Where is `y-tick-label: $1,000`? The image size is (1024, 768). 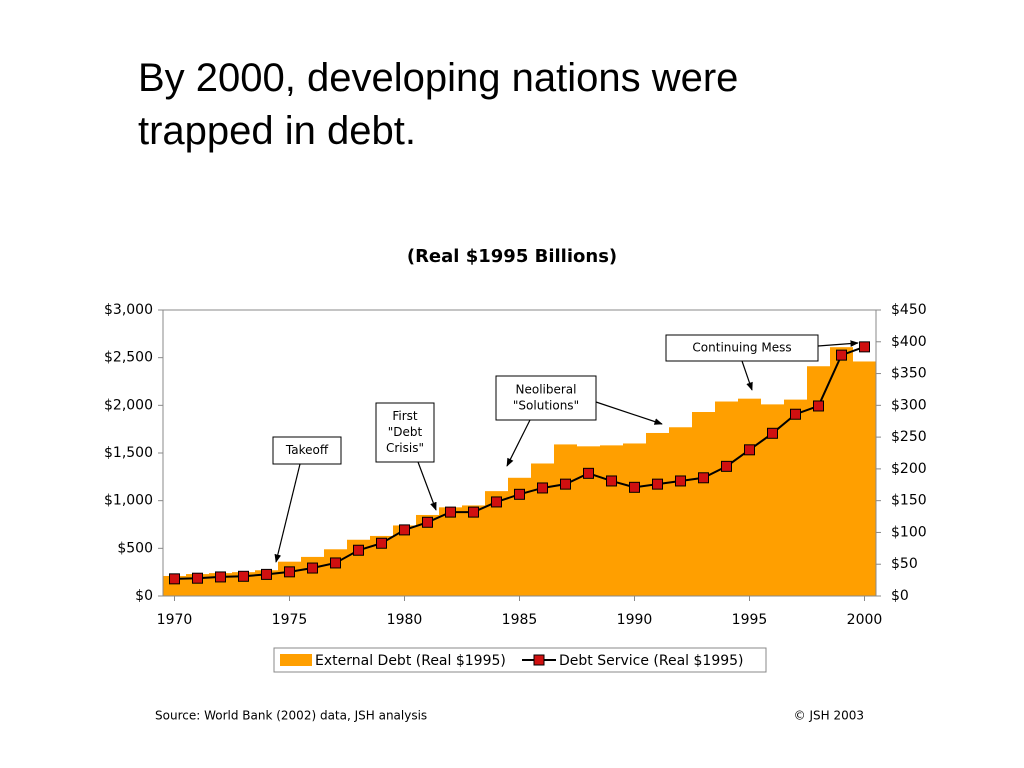
y-tick-label: $1,000 is located at coordinates (128, 501).